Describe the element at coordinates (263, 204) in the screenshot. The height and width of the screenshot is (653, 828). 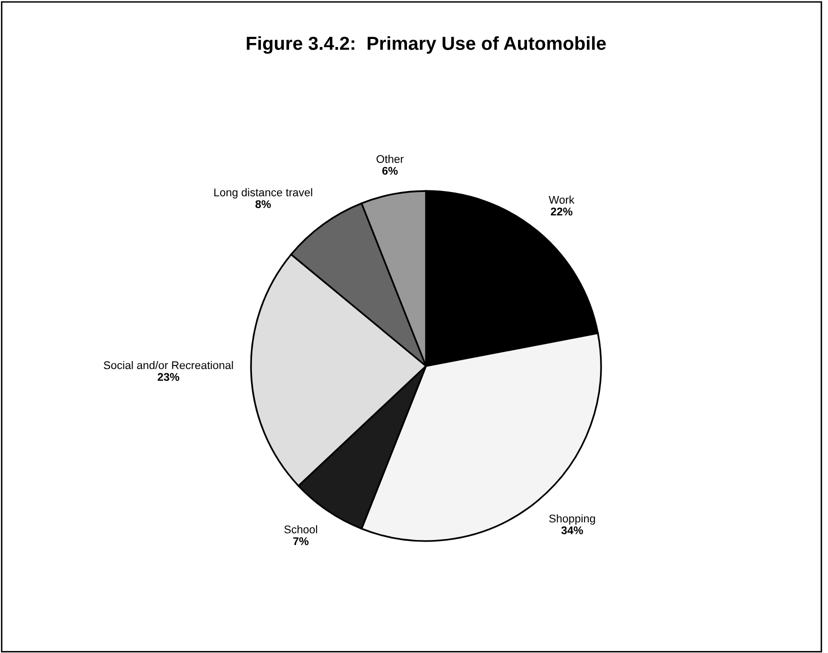
I see `data-label: 8%` at that location.